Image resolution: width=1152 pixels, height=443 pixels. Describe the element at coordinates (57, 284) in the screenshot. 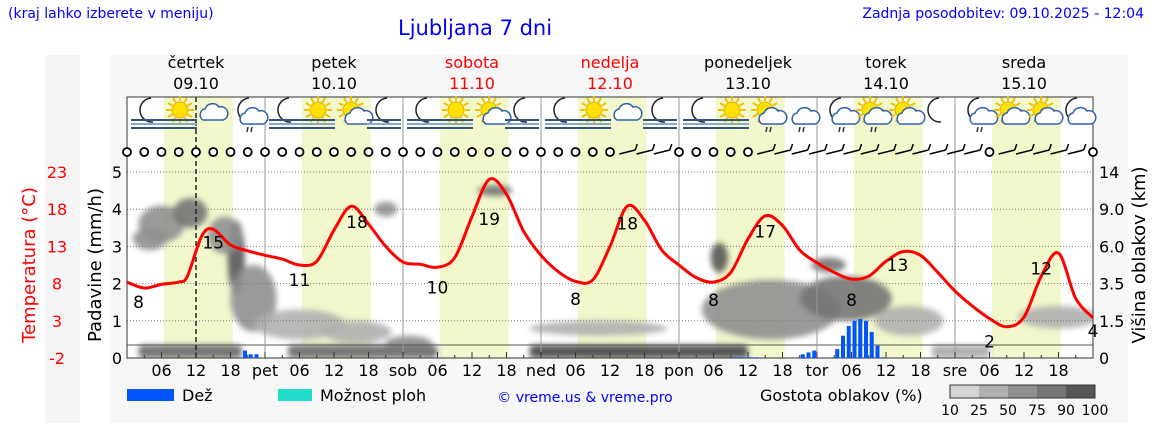

I see `temp-tick-label: 8` at that location.